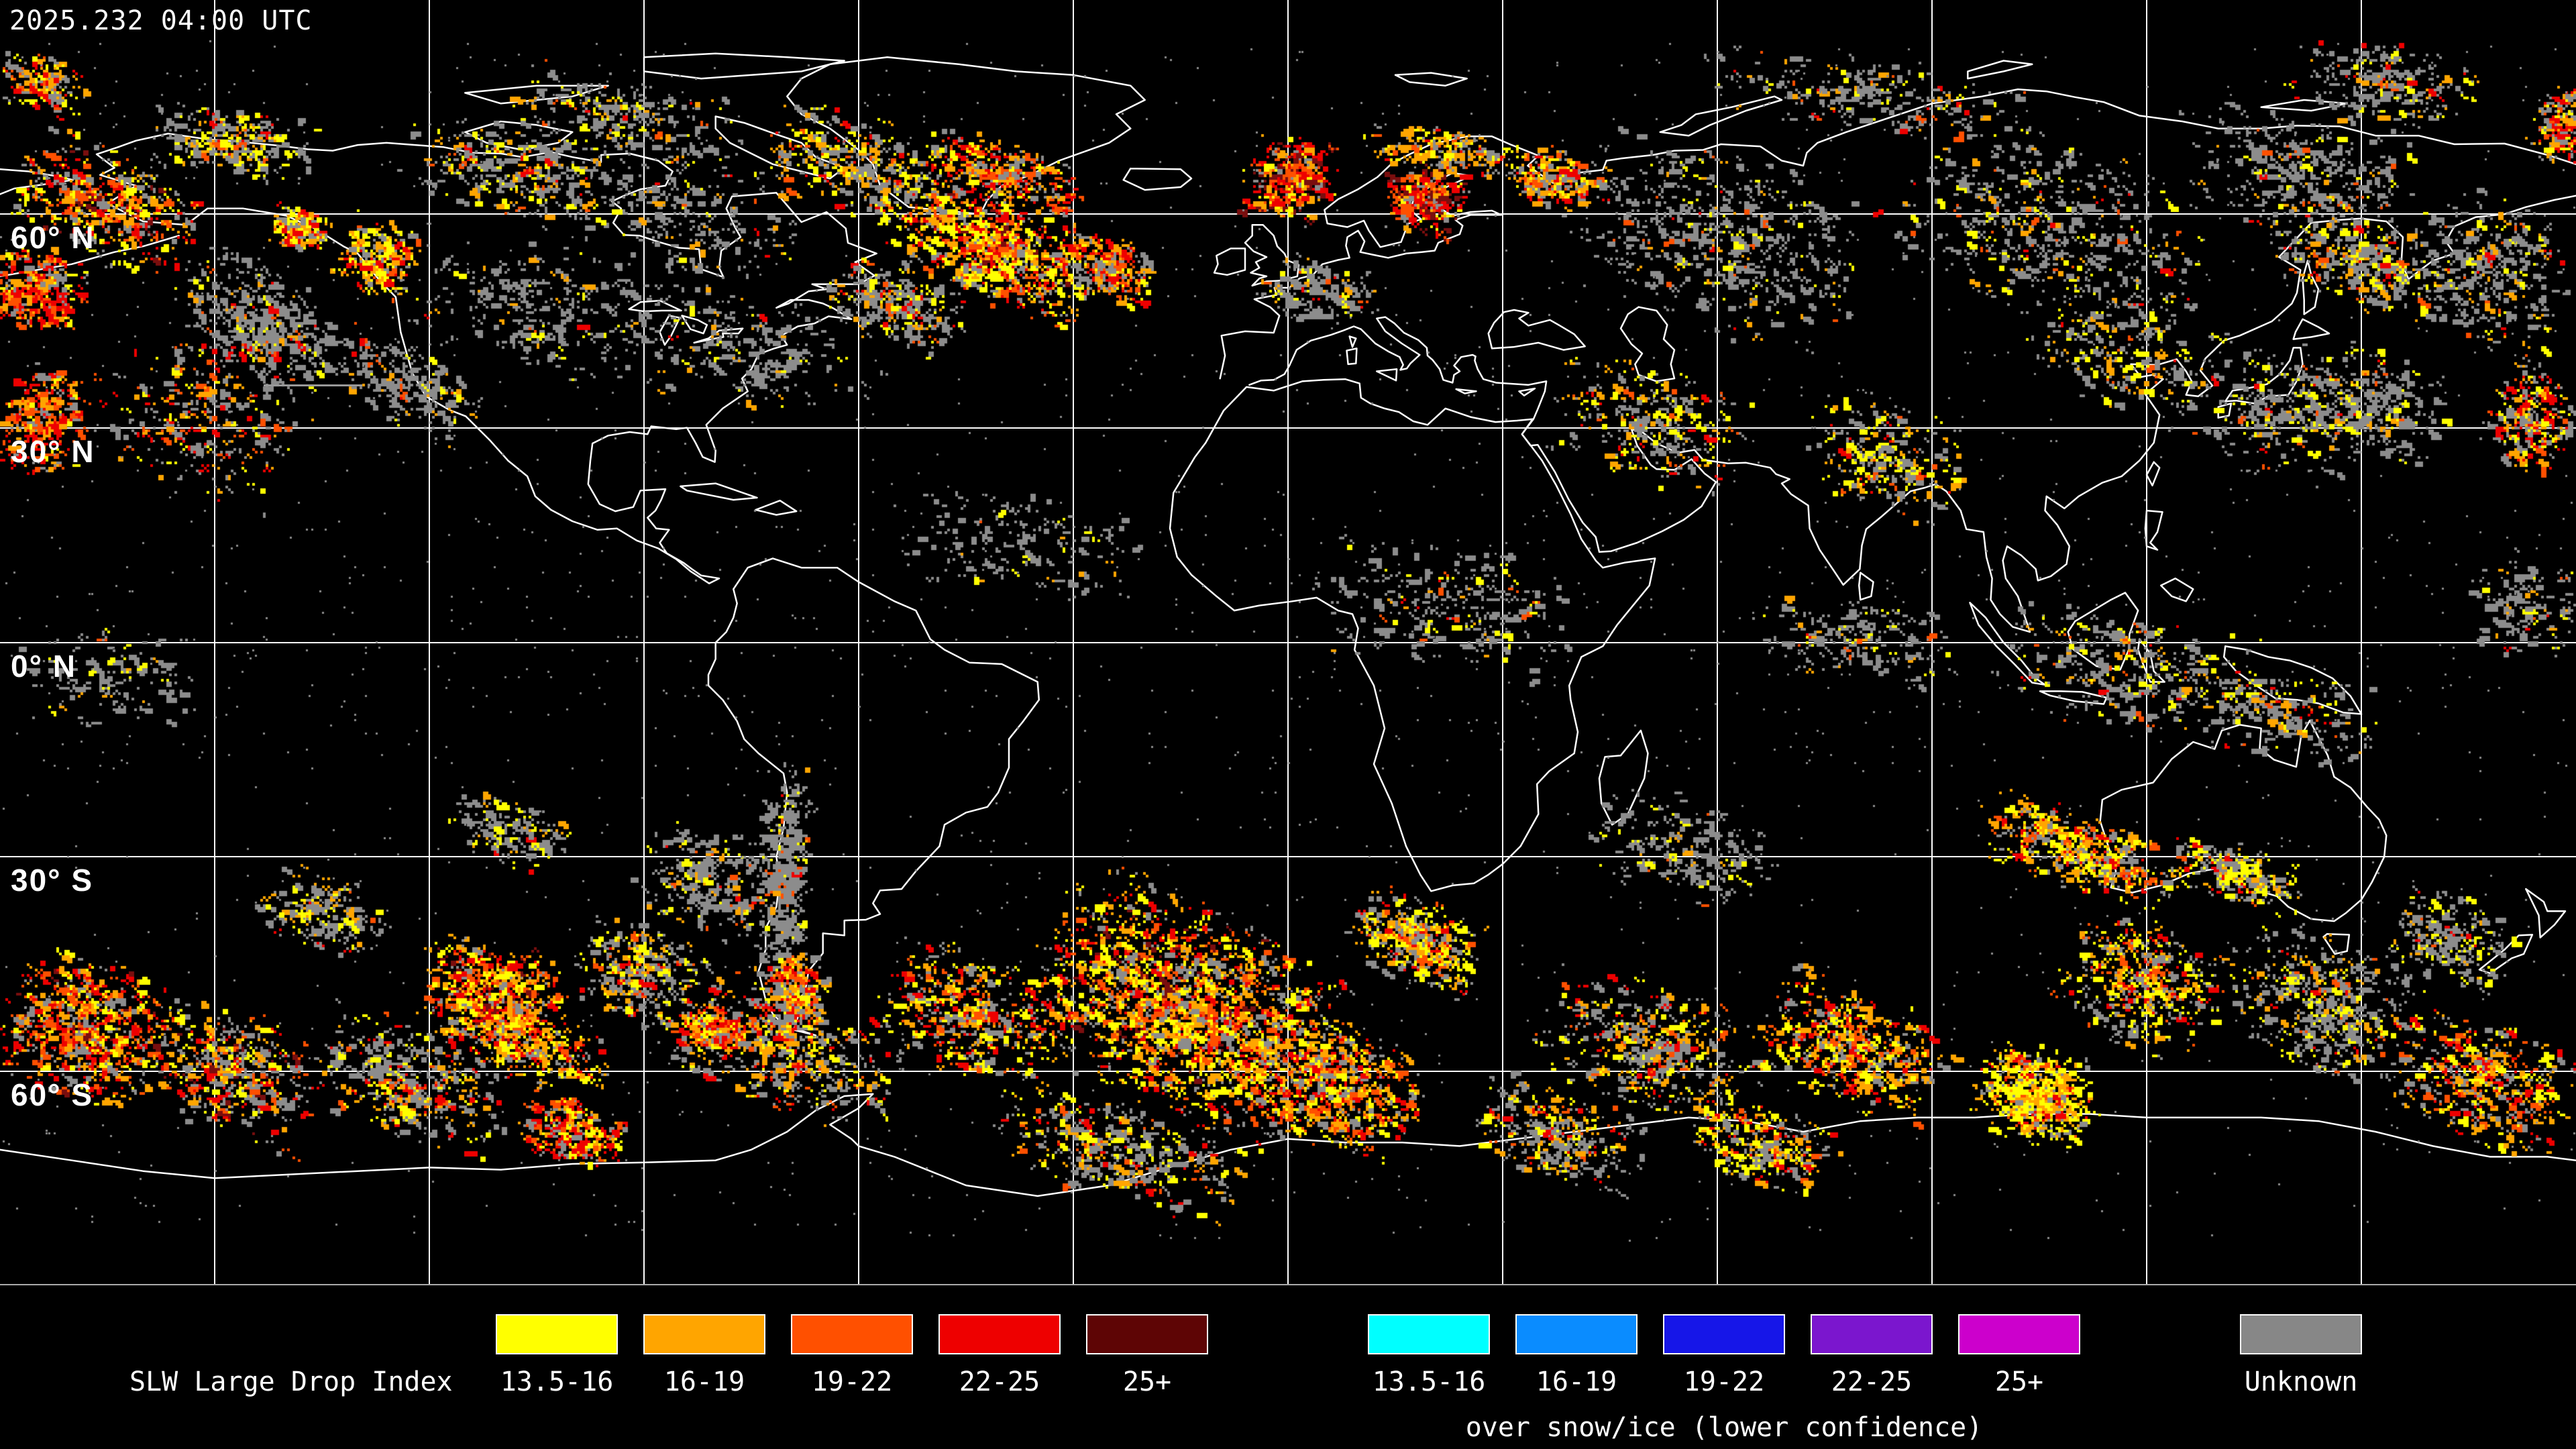  What do you see at coordinates (557, 1381) in the screenshot?
I see `legend-label-standard-13.5-16: 13.5-16` at bounding box center [557, 1381].